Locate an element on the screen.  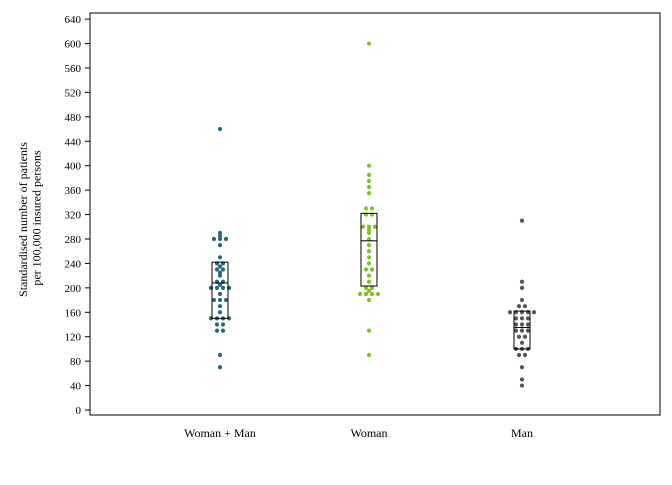
y-tick-label: 160 is located at coordinates (73, 313).